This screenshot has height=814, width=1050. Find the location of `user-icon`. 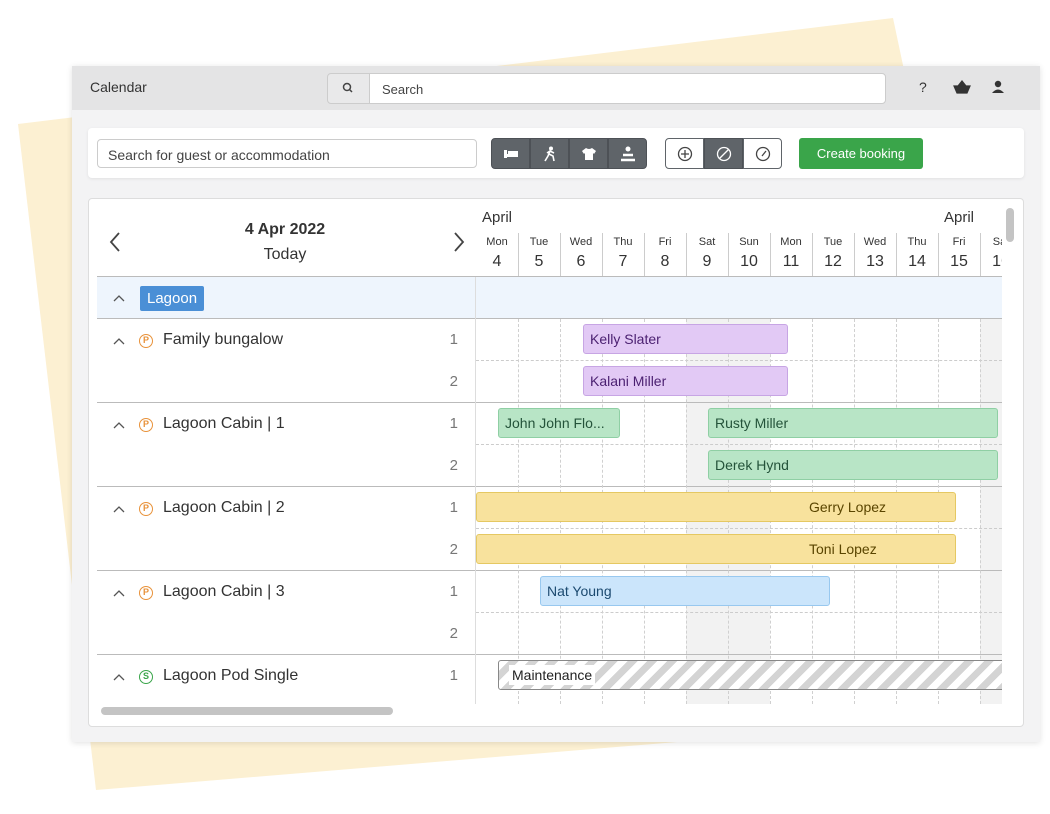

user-icon is located at coordinates (998, 87).